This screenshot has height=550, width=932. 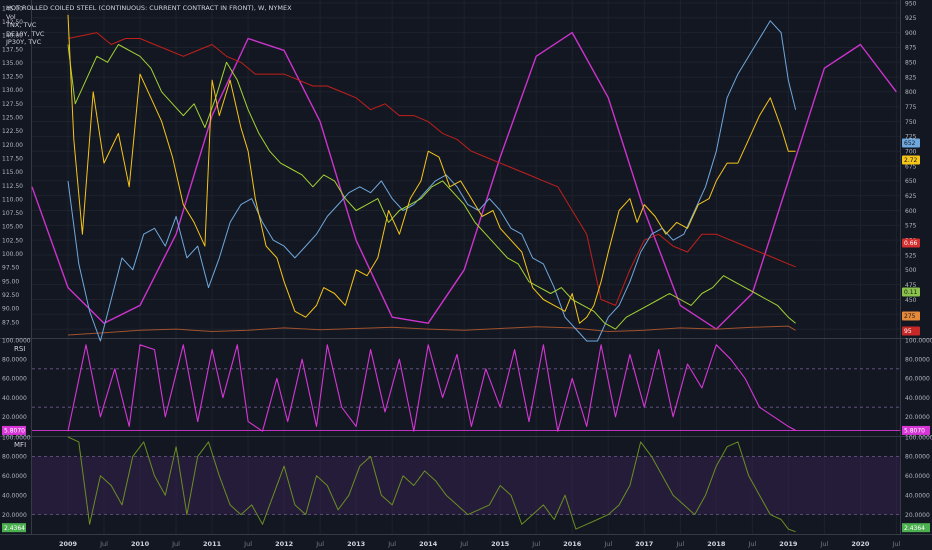 What do you see at coordinates (356, 544) in the screenshot?
I see `x-tick-label: 2013` at bounding box center [356, 544].